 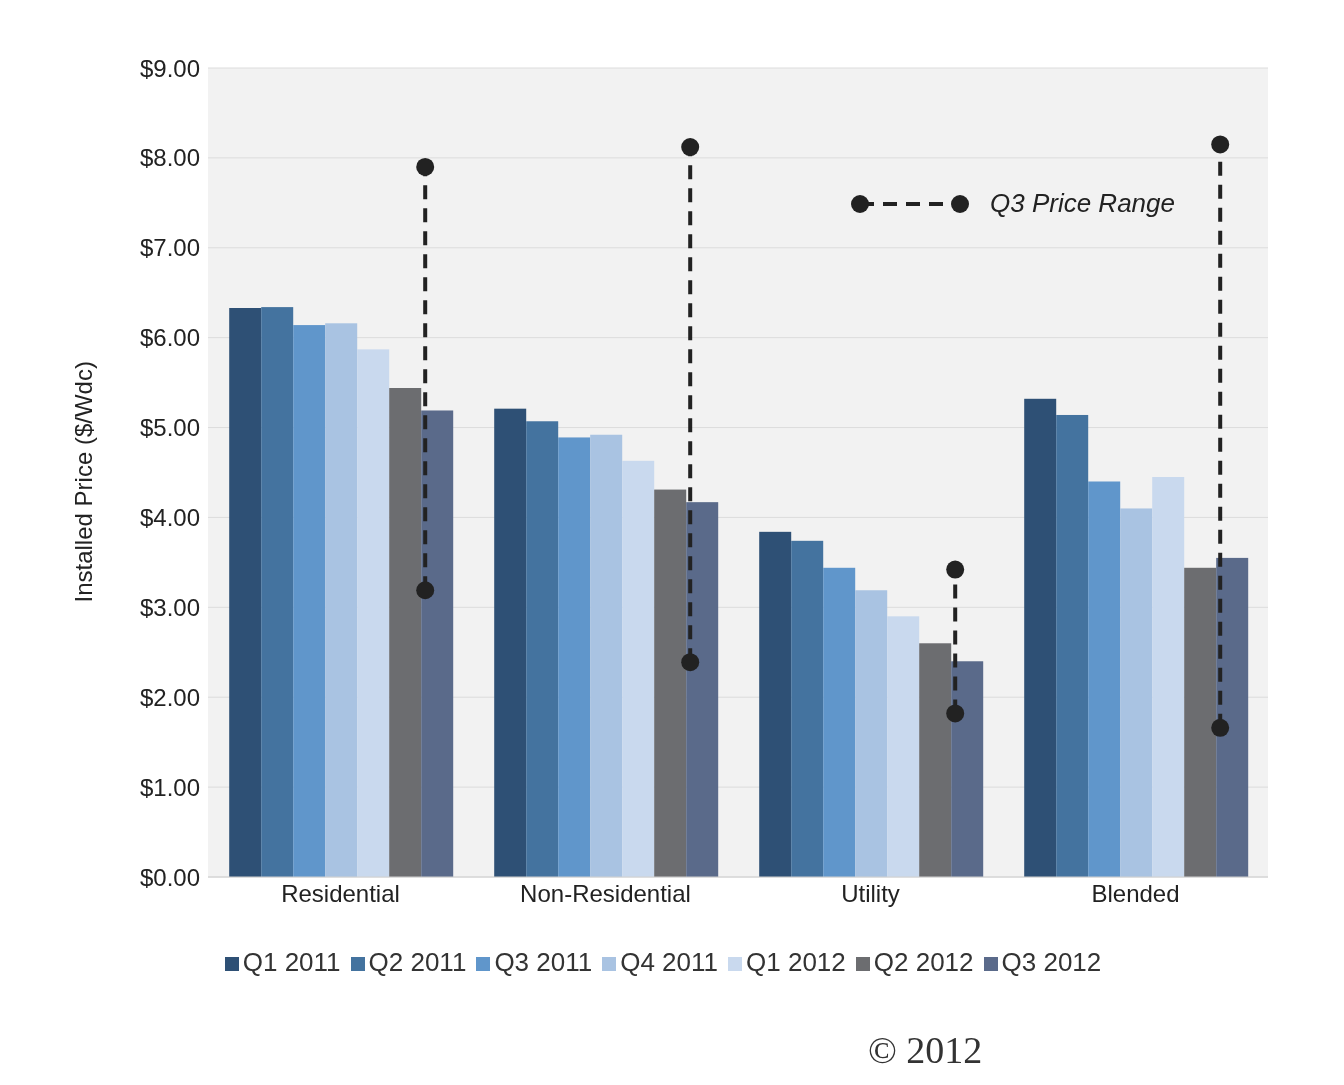 What do you see at coordinates (1082, 203) in the screenshot?
I see `legend-label: Q3 Price Range` at bounding box center [1082, 203].